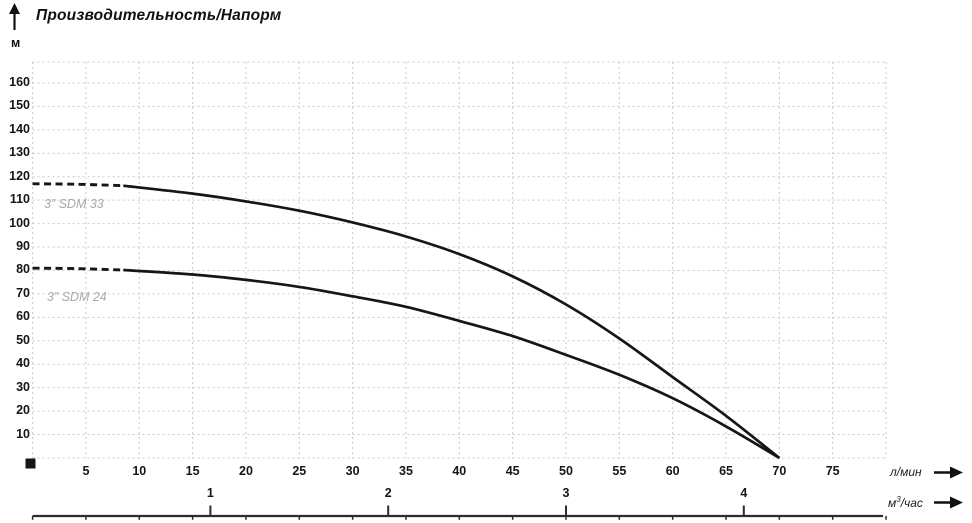 The image size is (972, 523). Describe the element at coordinates (905, 502) in the screenshot. I see `x-axis-secondary-unit-label: м3/час` at that location.